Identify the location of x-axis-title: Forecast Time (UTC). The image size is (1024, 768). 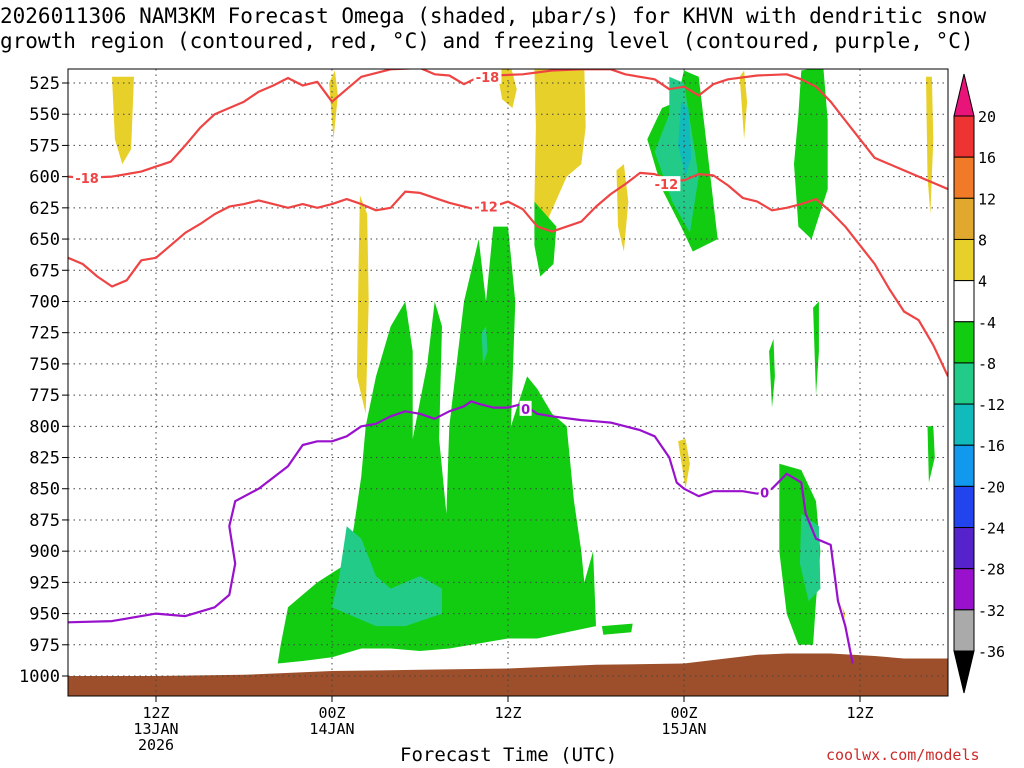
(509, 755).